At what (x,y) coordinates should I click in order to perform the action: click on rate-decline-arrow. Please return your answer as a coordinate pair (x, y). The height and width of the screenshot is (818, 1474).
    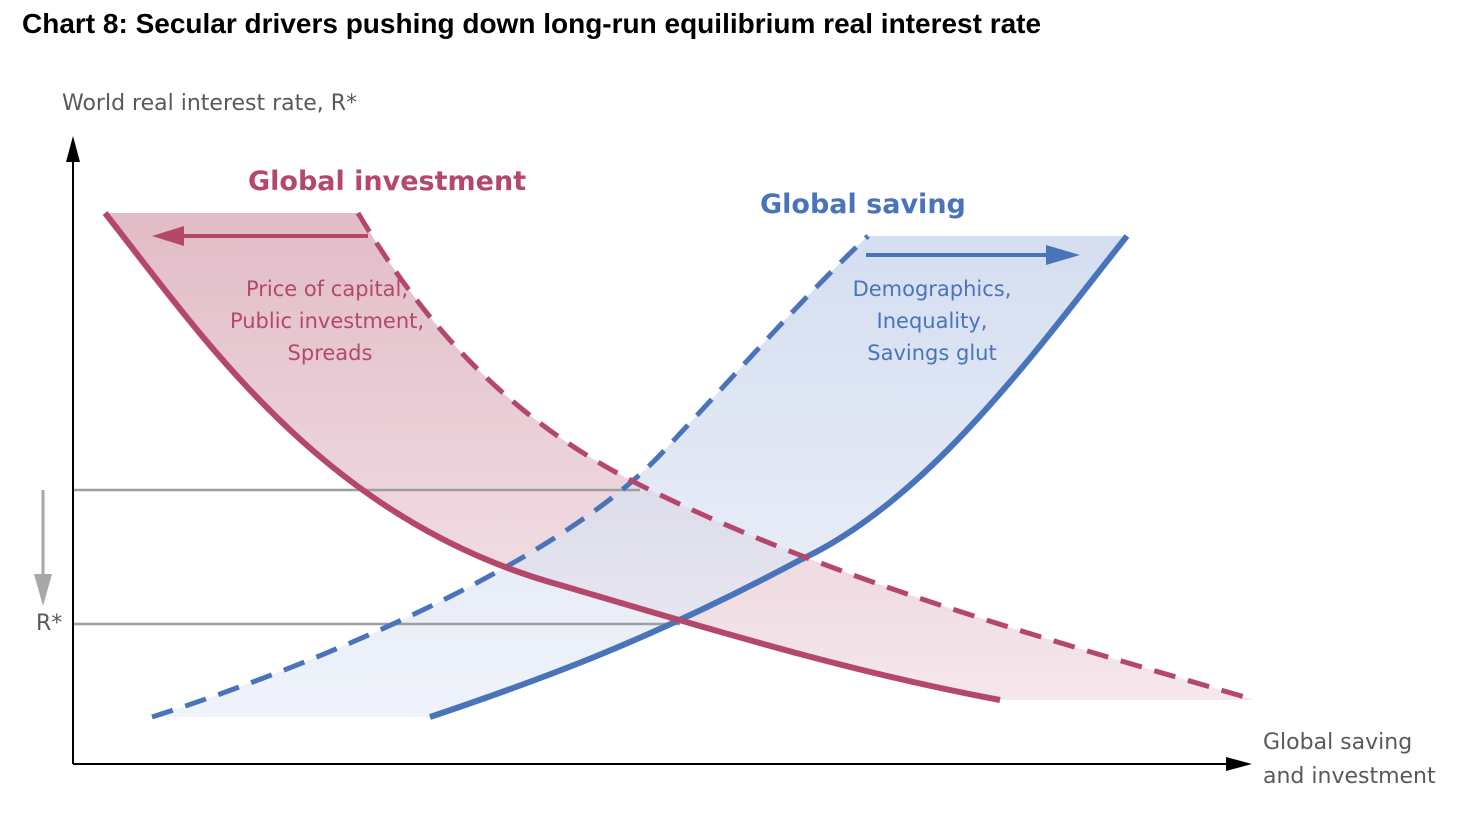
    Looking at the image, I should click on (43, 548).